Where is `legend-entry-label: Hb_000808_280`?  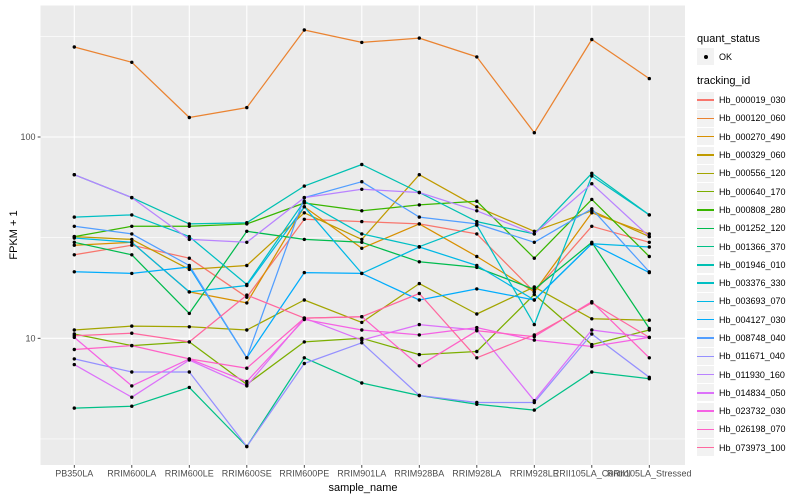
legend-entry-label: Hb_000808_280 is located at coordinates (752, 209).